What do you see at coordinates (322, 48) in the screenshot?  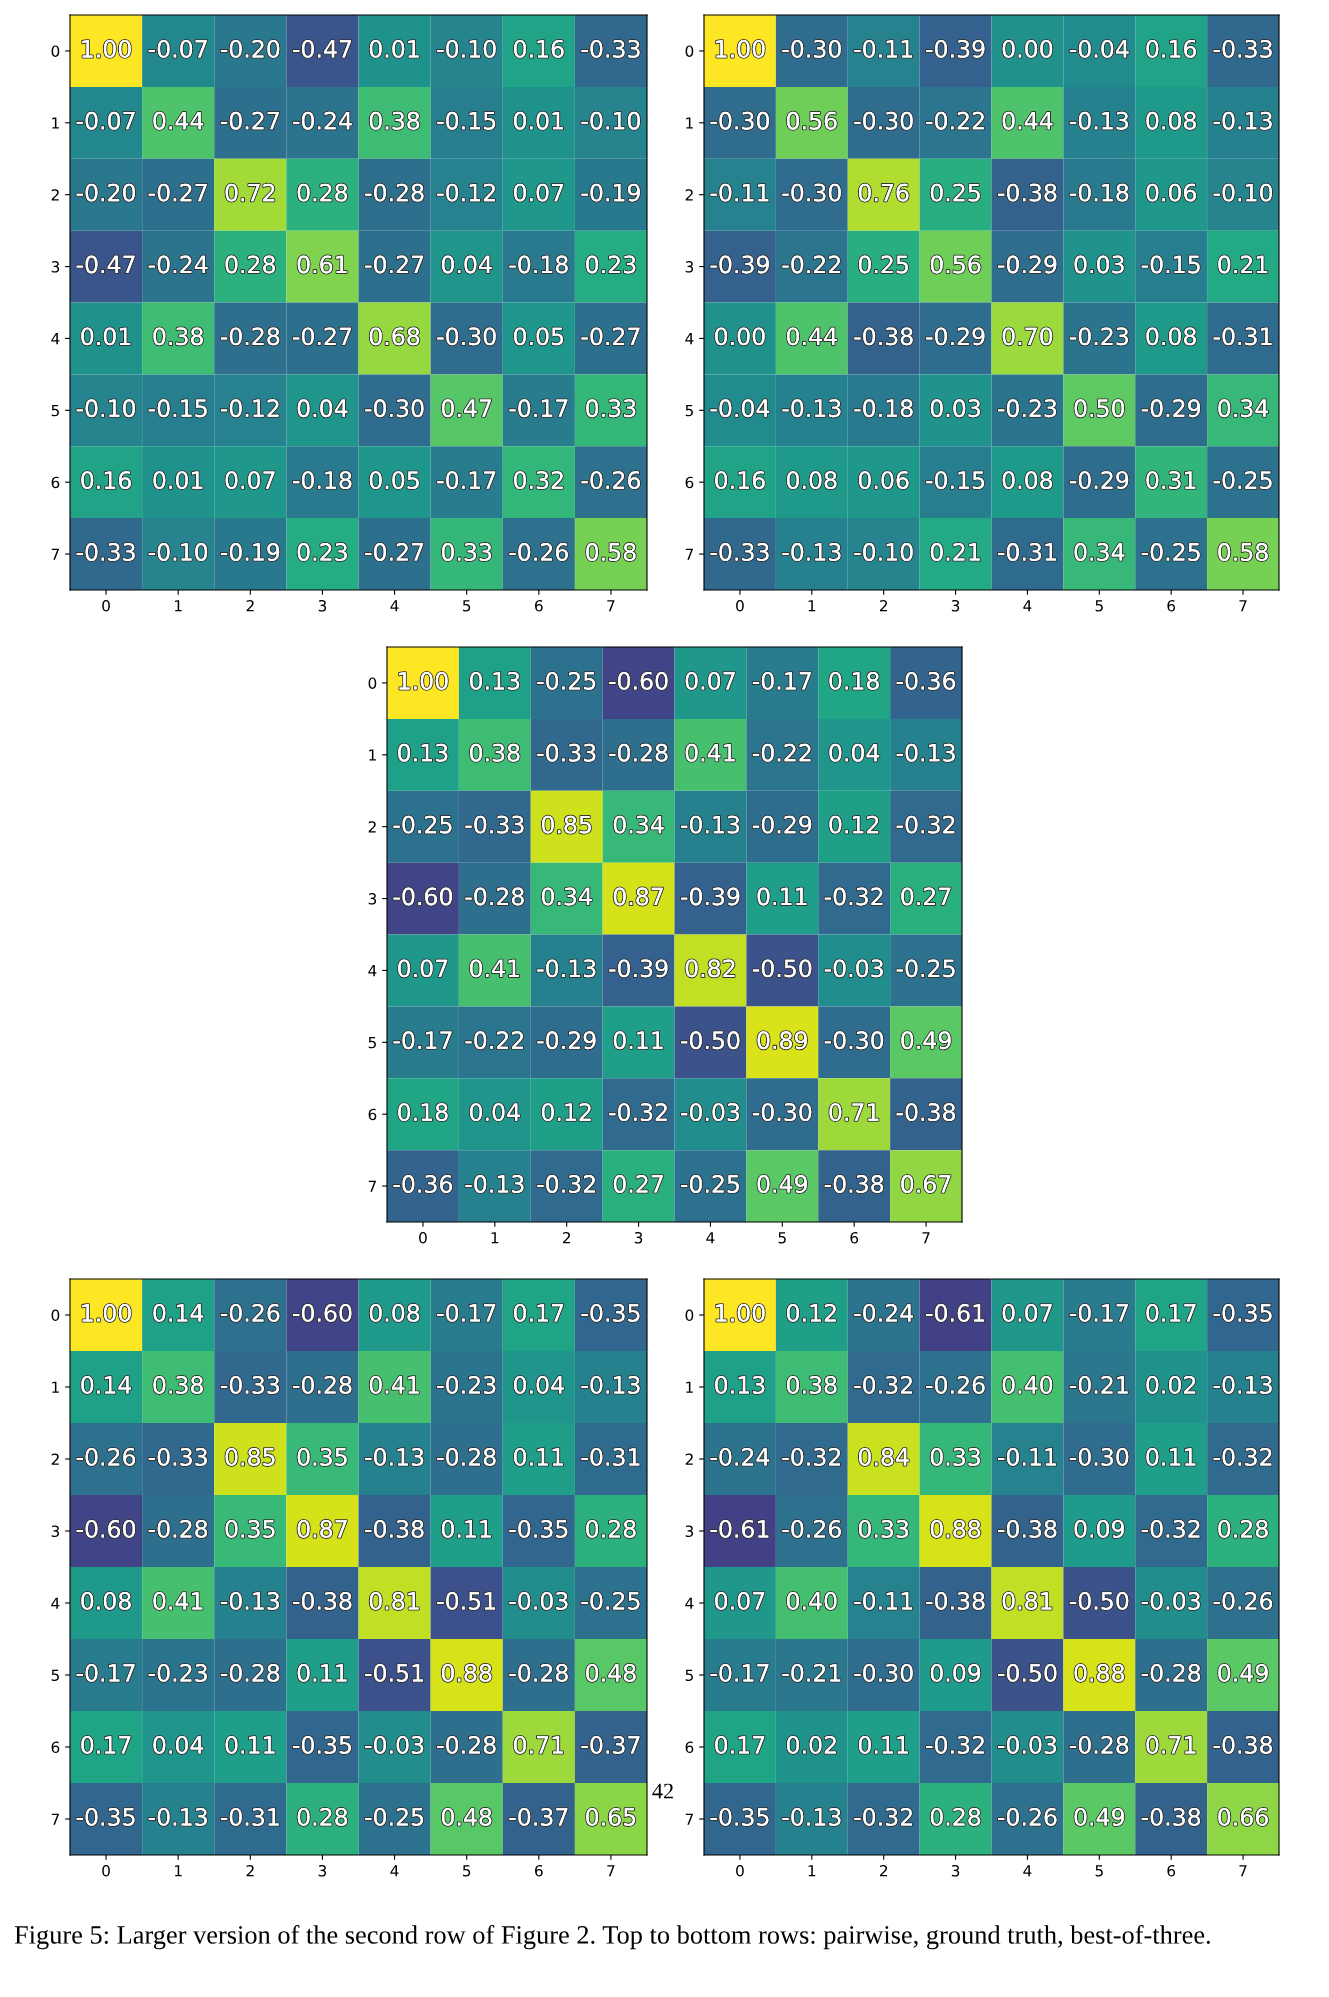 I see `data-label: -0.47` at bounding box center [322, 48].